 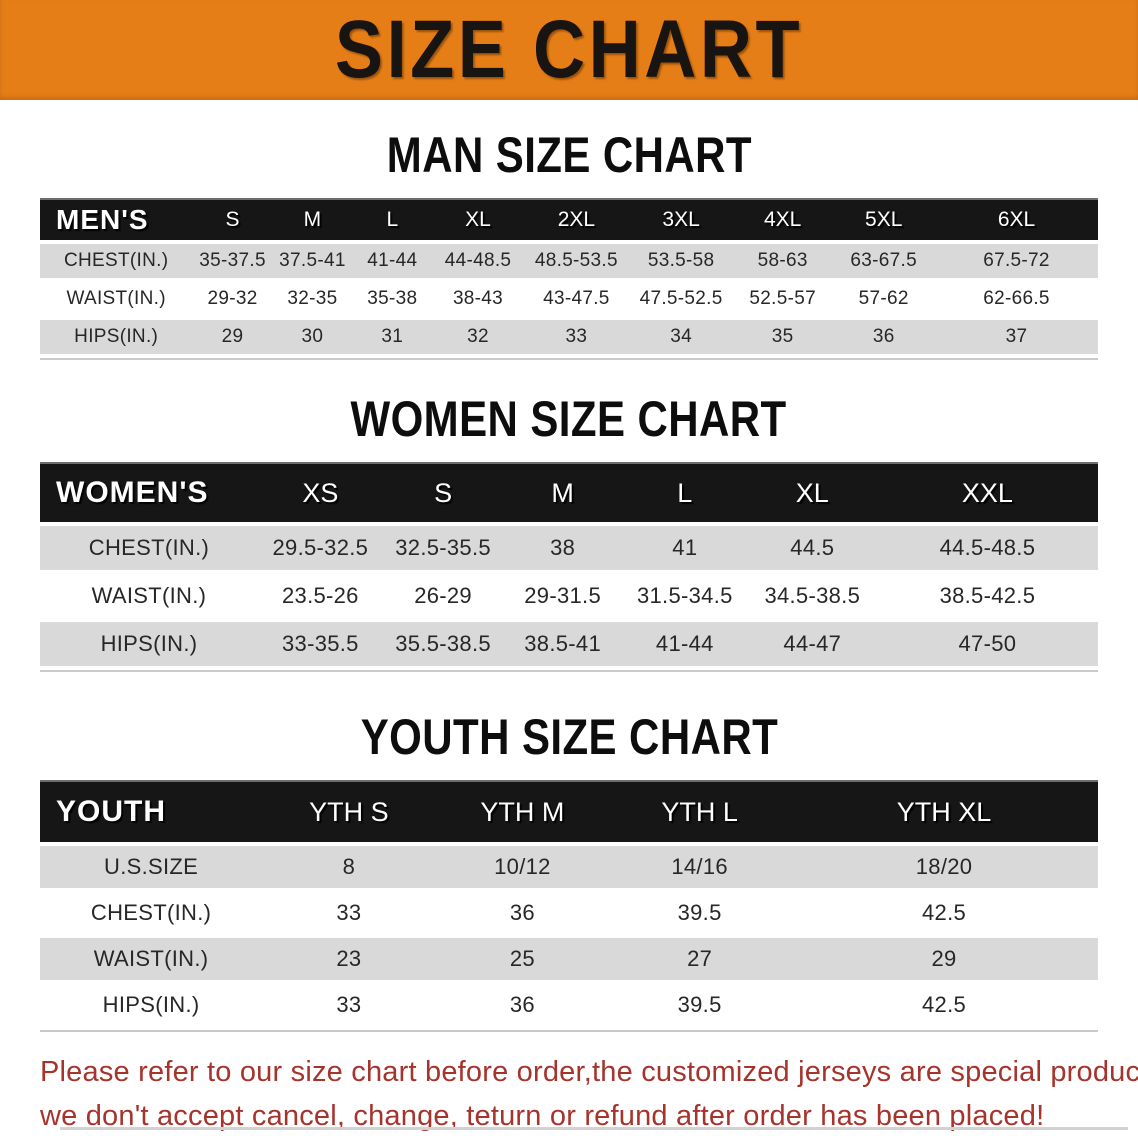 I want to click on size-value-cell: 29, so click(x=232, y=337).